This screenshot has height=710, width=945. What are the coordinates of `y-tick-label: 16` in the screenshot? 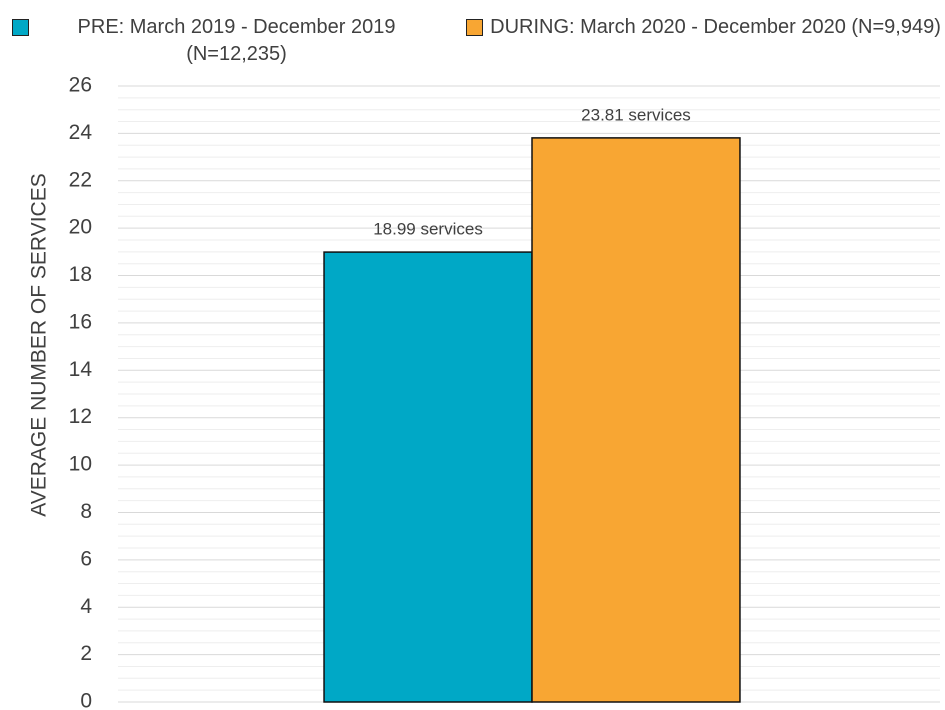 It's located at (80, 321).